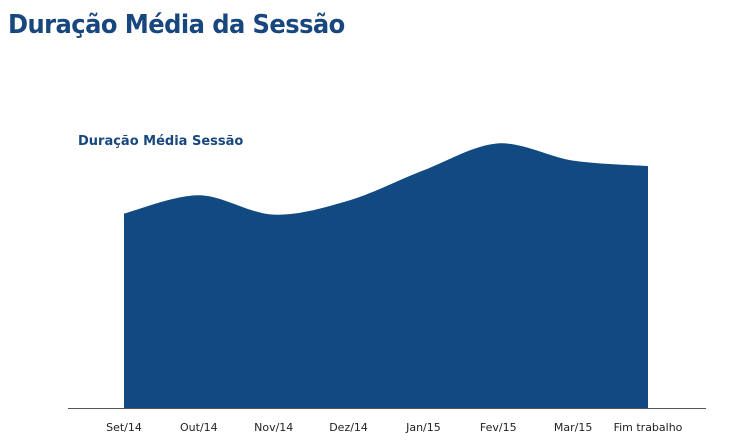 This screenshot has width=730, height=446. What do you see at coordinates (199, 427) in the screenshot?
I see `x-tick-label: Out/14` at bounding box center [199, 427].